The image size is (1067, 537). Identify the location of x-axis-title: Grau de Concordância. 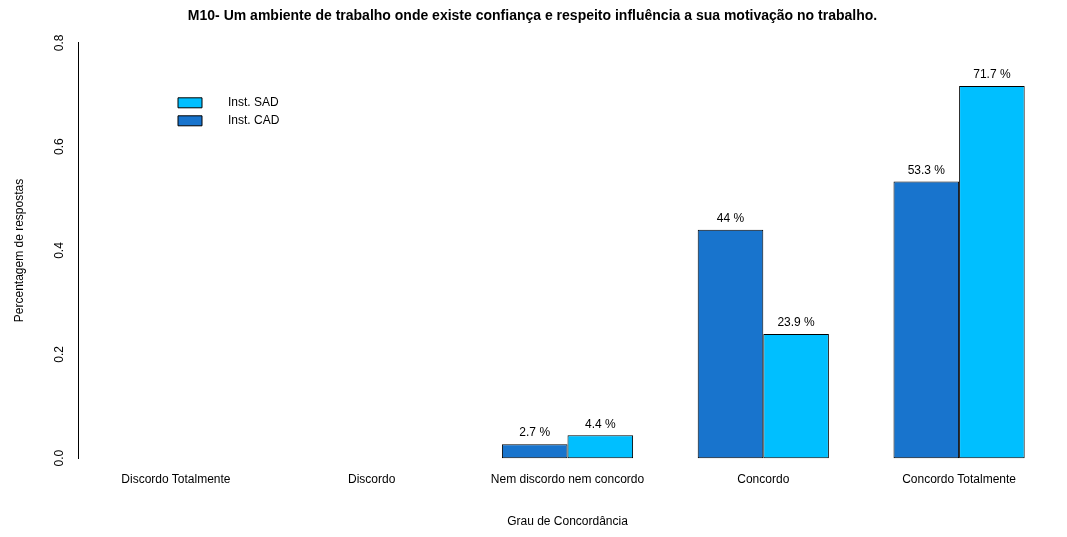
(568, 521).